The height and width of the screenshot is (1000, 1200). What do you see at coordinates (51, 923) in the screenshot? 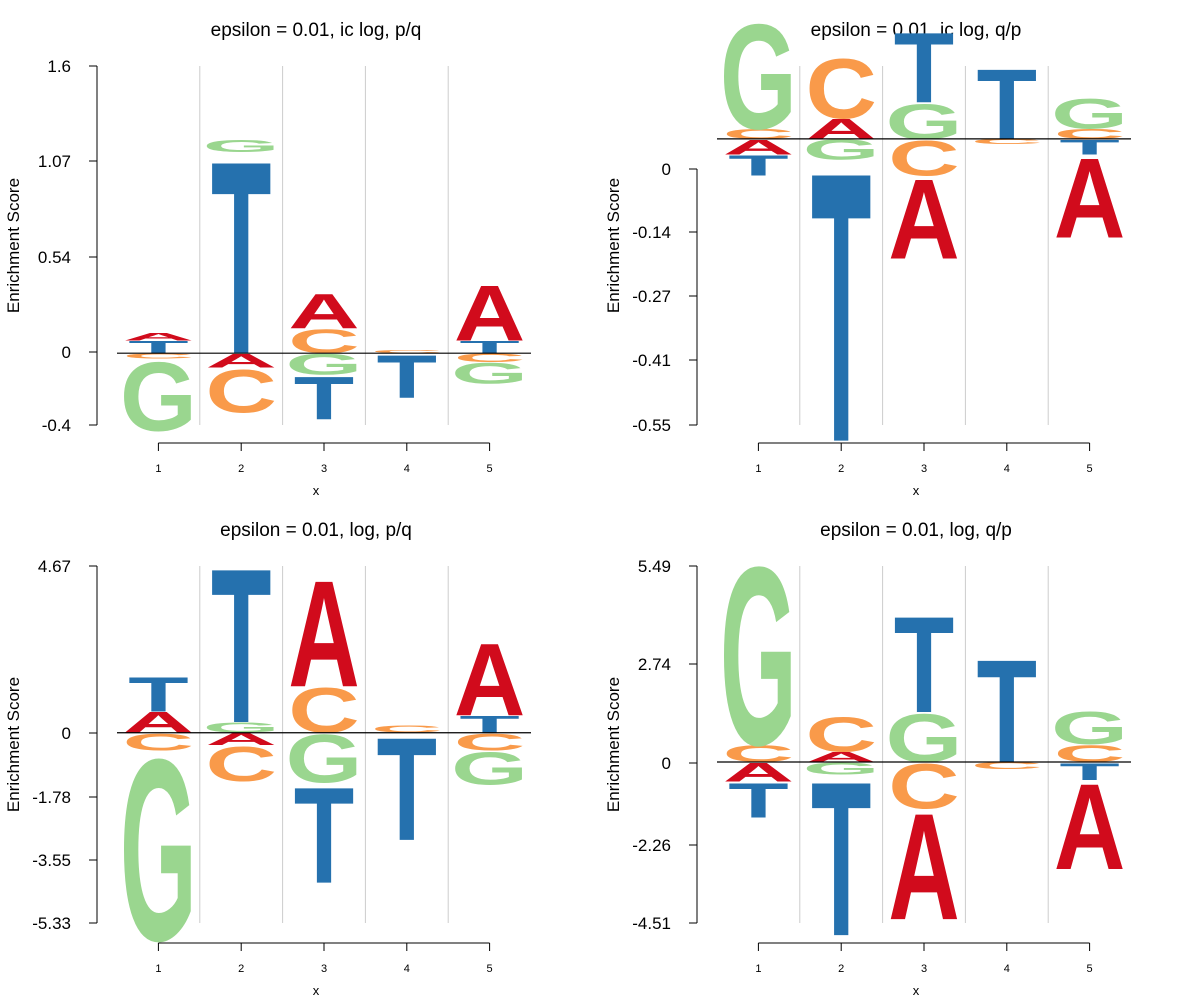
I see `y-tick-label: -5.33` at bounding box center [51, 923].